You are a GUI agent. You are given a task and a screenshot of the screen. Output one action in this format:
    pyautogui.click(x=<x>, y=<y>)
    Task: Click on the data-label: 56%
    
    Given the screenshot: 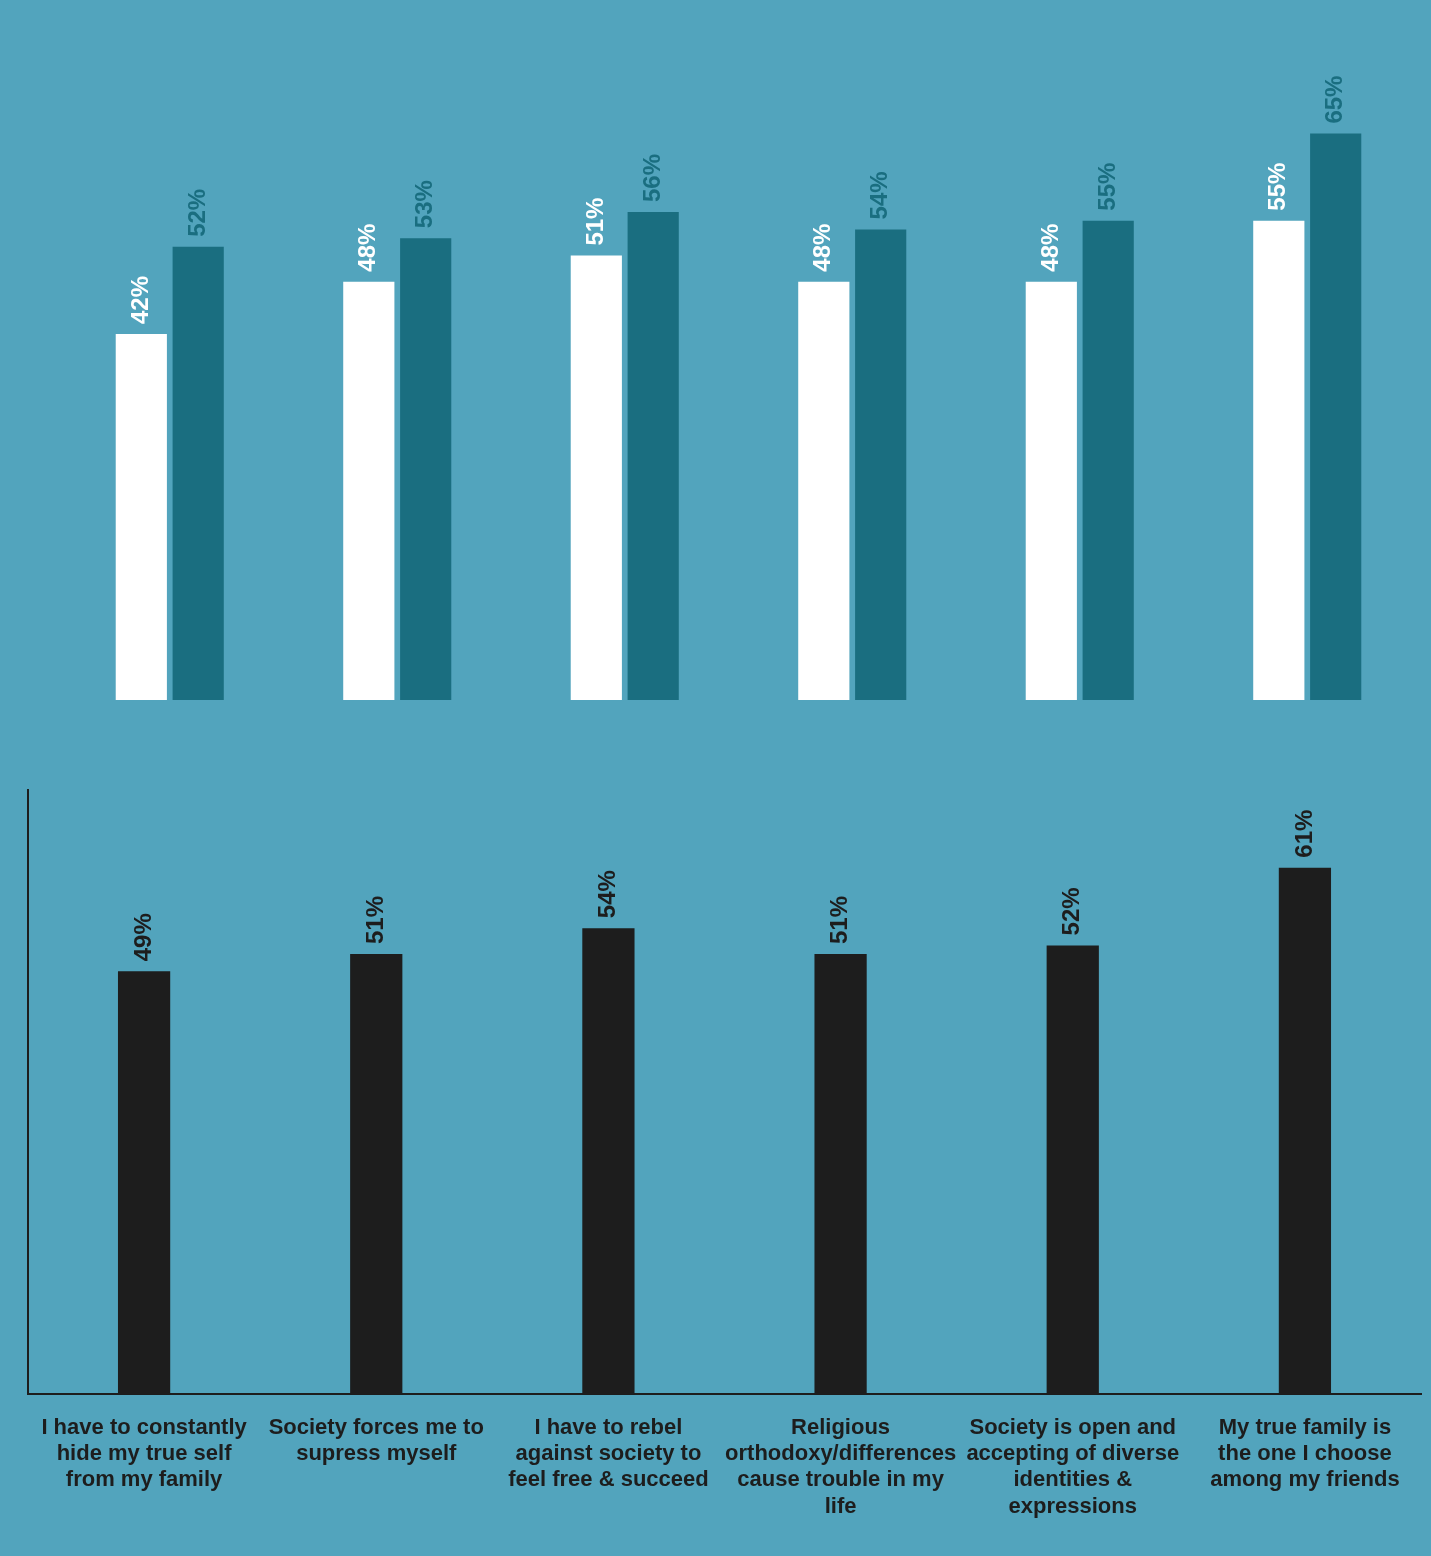 What is the action you would take?
    pyautogui.click(x=651, y=177)
    